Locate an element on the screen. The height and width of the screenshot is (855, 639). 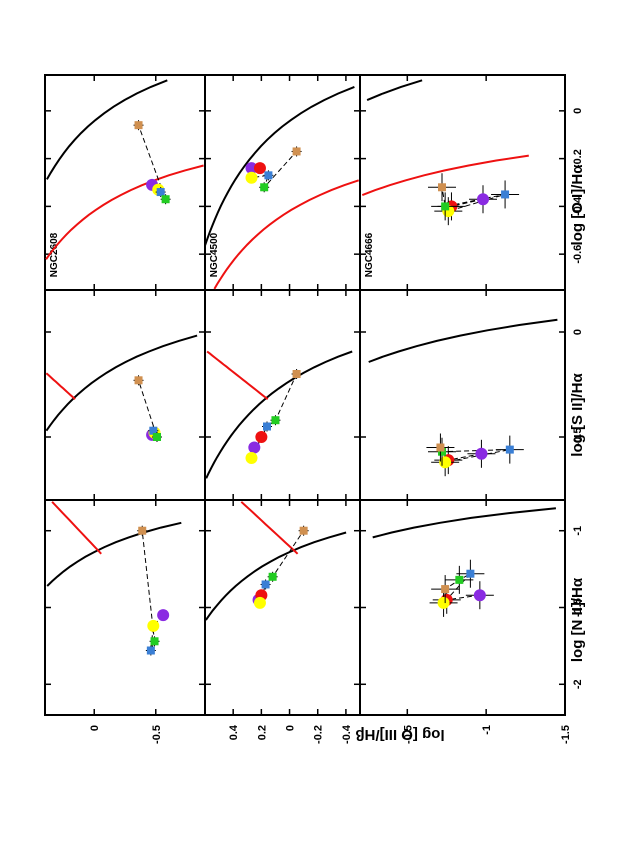
x-tick-label: -0.2 is located at coordinates (578, 158).